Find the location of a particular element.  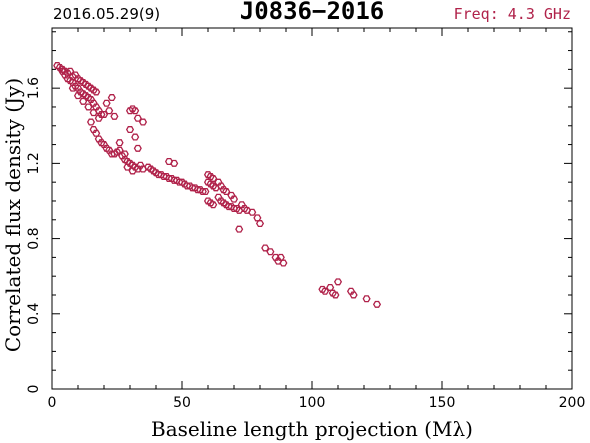

y-tick-label: 0.4 is located at coordinates (34, 314).